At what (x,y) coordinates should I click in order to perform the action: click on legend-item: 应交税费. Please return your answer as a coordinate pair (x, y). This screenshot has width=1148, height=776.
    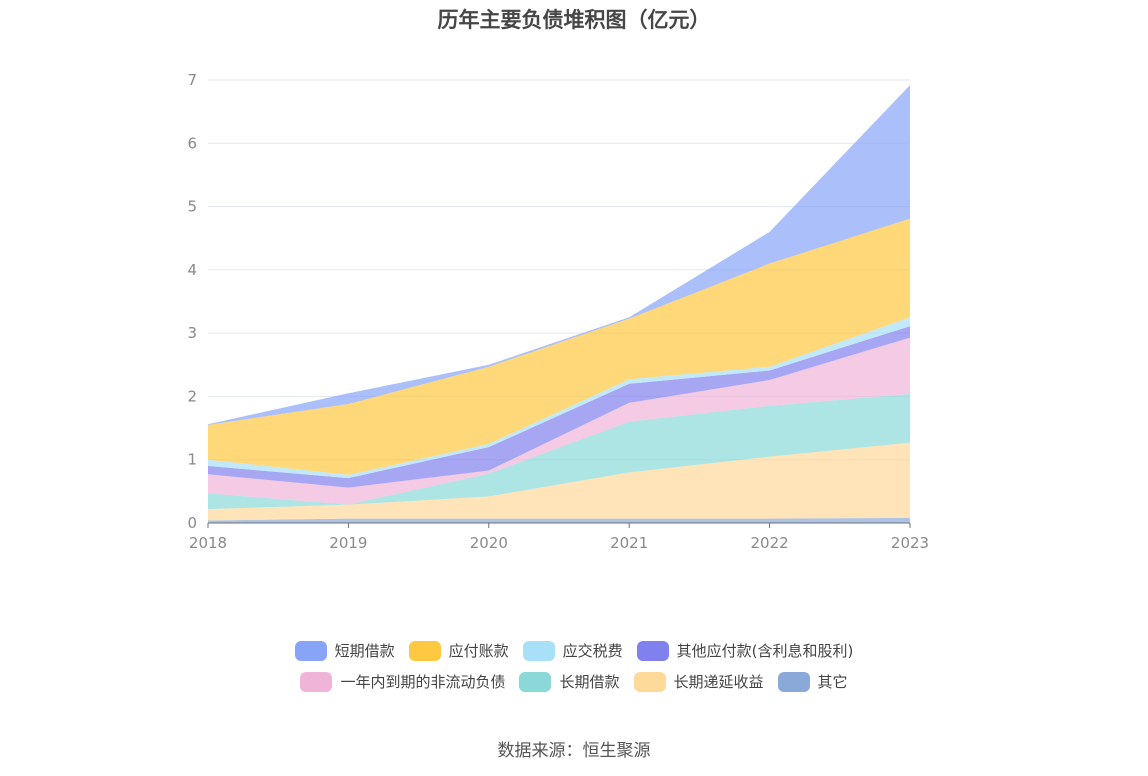
    Looking at the image, I should click on (572, 650).